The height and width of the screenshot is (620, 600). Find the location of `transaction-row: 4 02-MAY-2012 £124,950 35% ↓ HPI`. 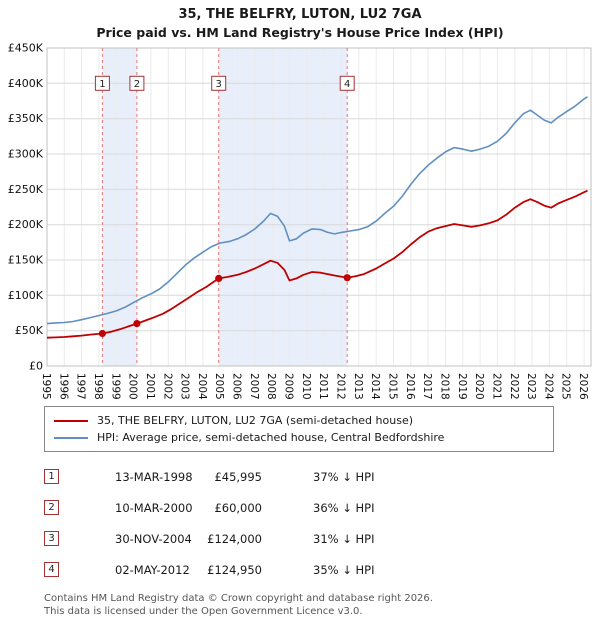

transaction-row: 4 02-MAY-2012 £124,950 35% ↓ HPI is located at coordinates (322, 569).